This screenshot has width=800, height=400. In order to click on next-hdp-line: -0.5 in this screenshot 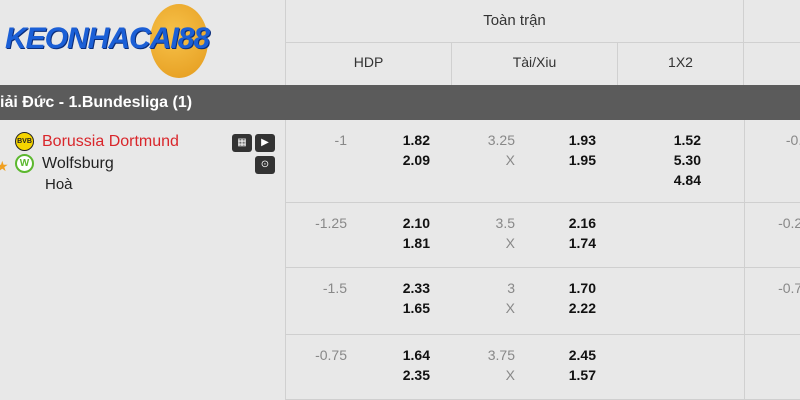, I will do `click(792, 140)`.